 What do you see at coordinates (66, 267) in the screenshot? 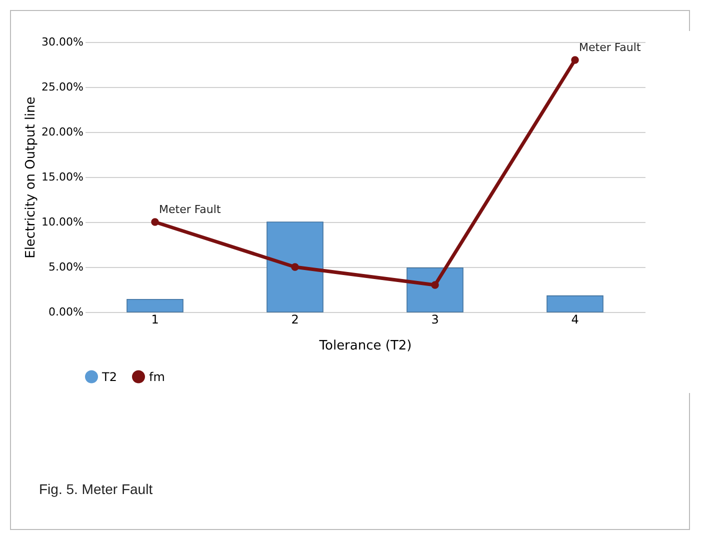
I see `y-tick-label: 5.00%` at bounding box center [66, 267].